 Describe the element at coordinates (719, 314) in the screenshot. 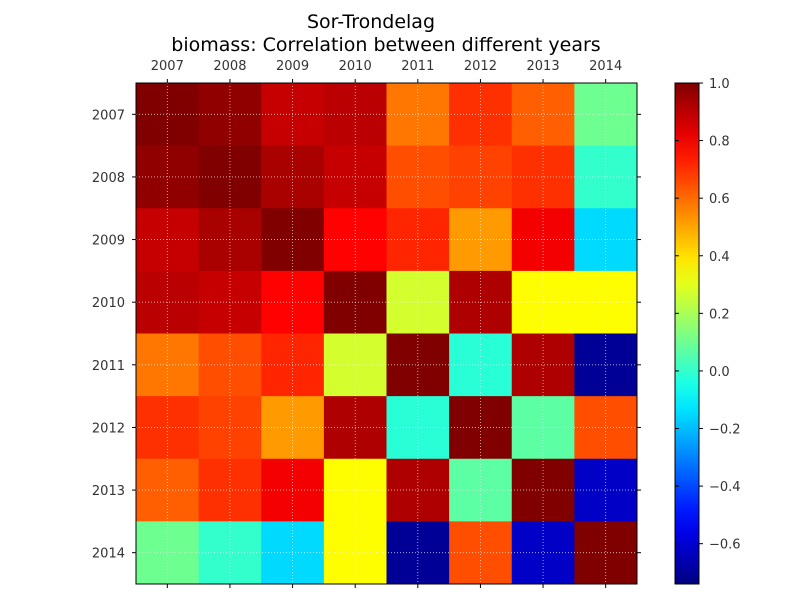

I see `colorbar-tick-label: 0.2` at that location.